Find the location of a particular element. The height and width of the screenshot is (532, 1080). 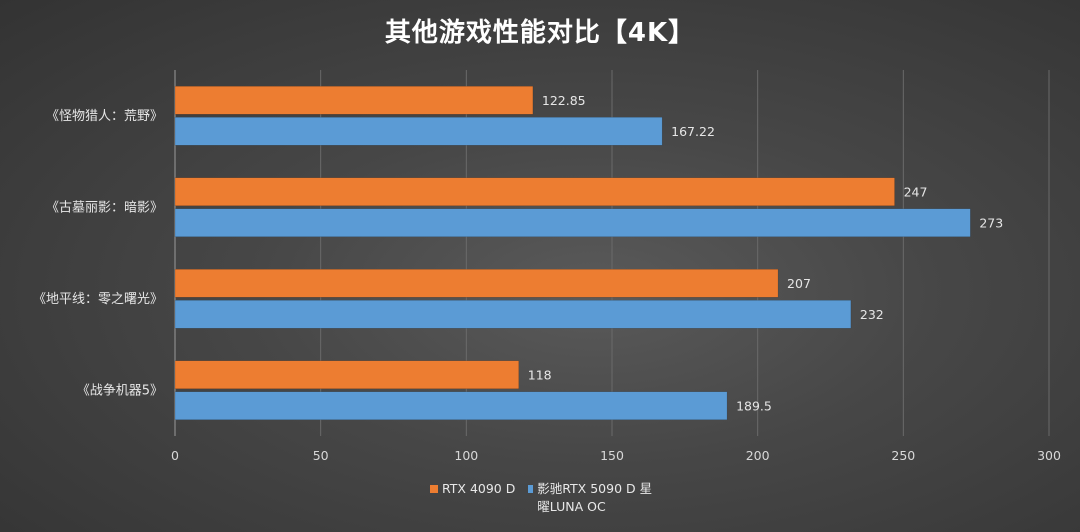

category-label-1: 《古墓丽影：暗影》 is located at coordinates (104, 207).